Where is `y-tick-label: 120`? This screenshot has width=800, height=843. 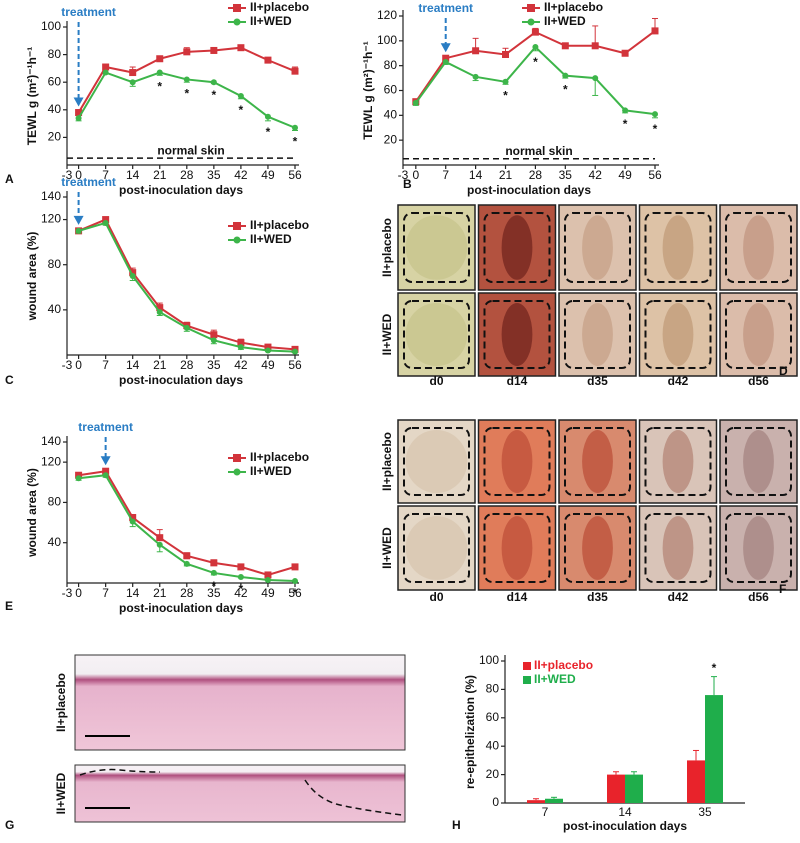 y-tick-label: 120 is located at coordinates (387, 15).